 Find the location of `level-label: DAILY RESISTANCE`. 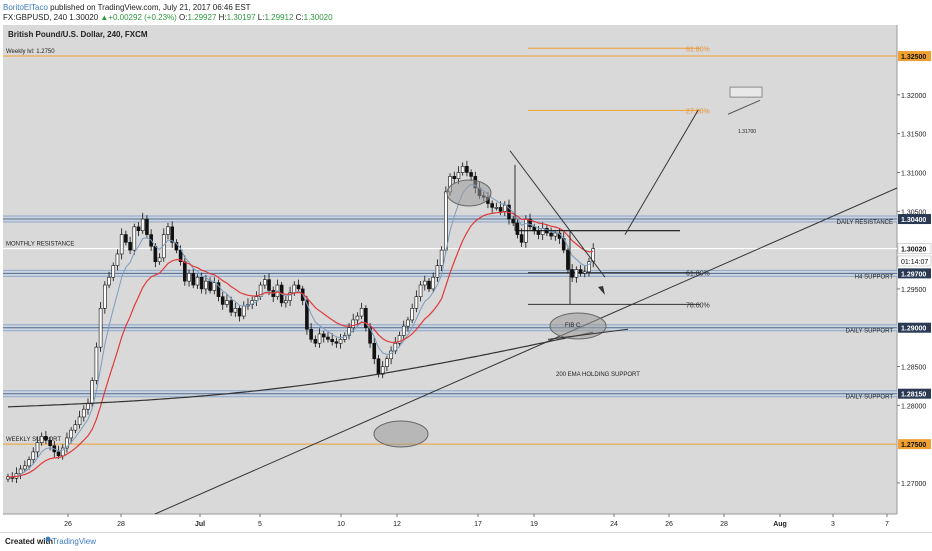

level-label: DAILY RESISTANCE is located at coordinates (865, 223).